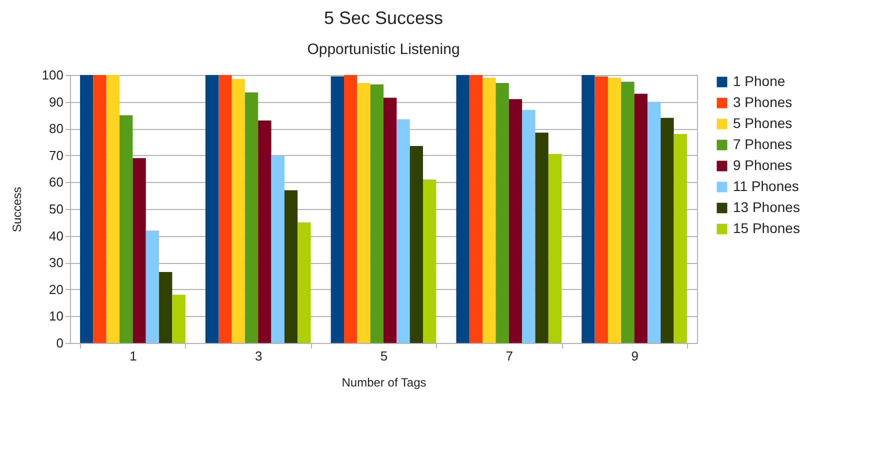  I want to click on y-tick-label: 90, so click(56, 102).